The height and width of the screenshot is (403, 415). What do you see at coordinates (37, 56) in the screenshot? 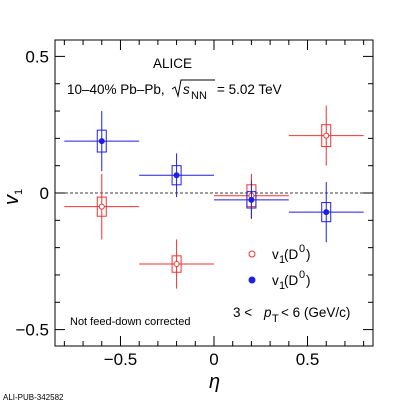
I see `y-tick-label: 0.5` at bounding box center [37, 56].